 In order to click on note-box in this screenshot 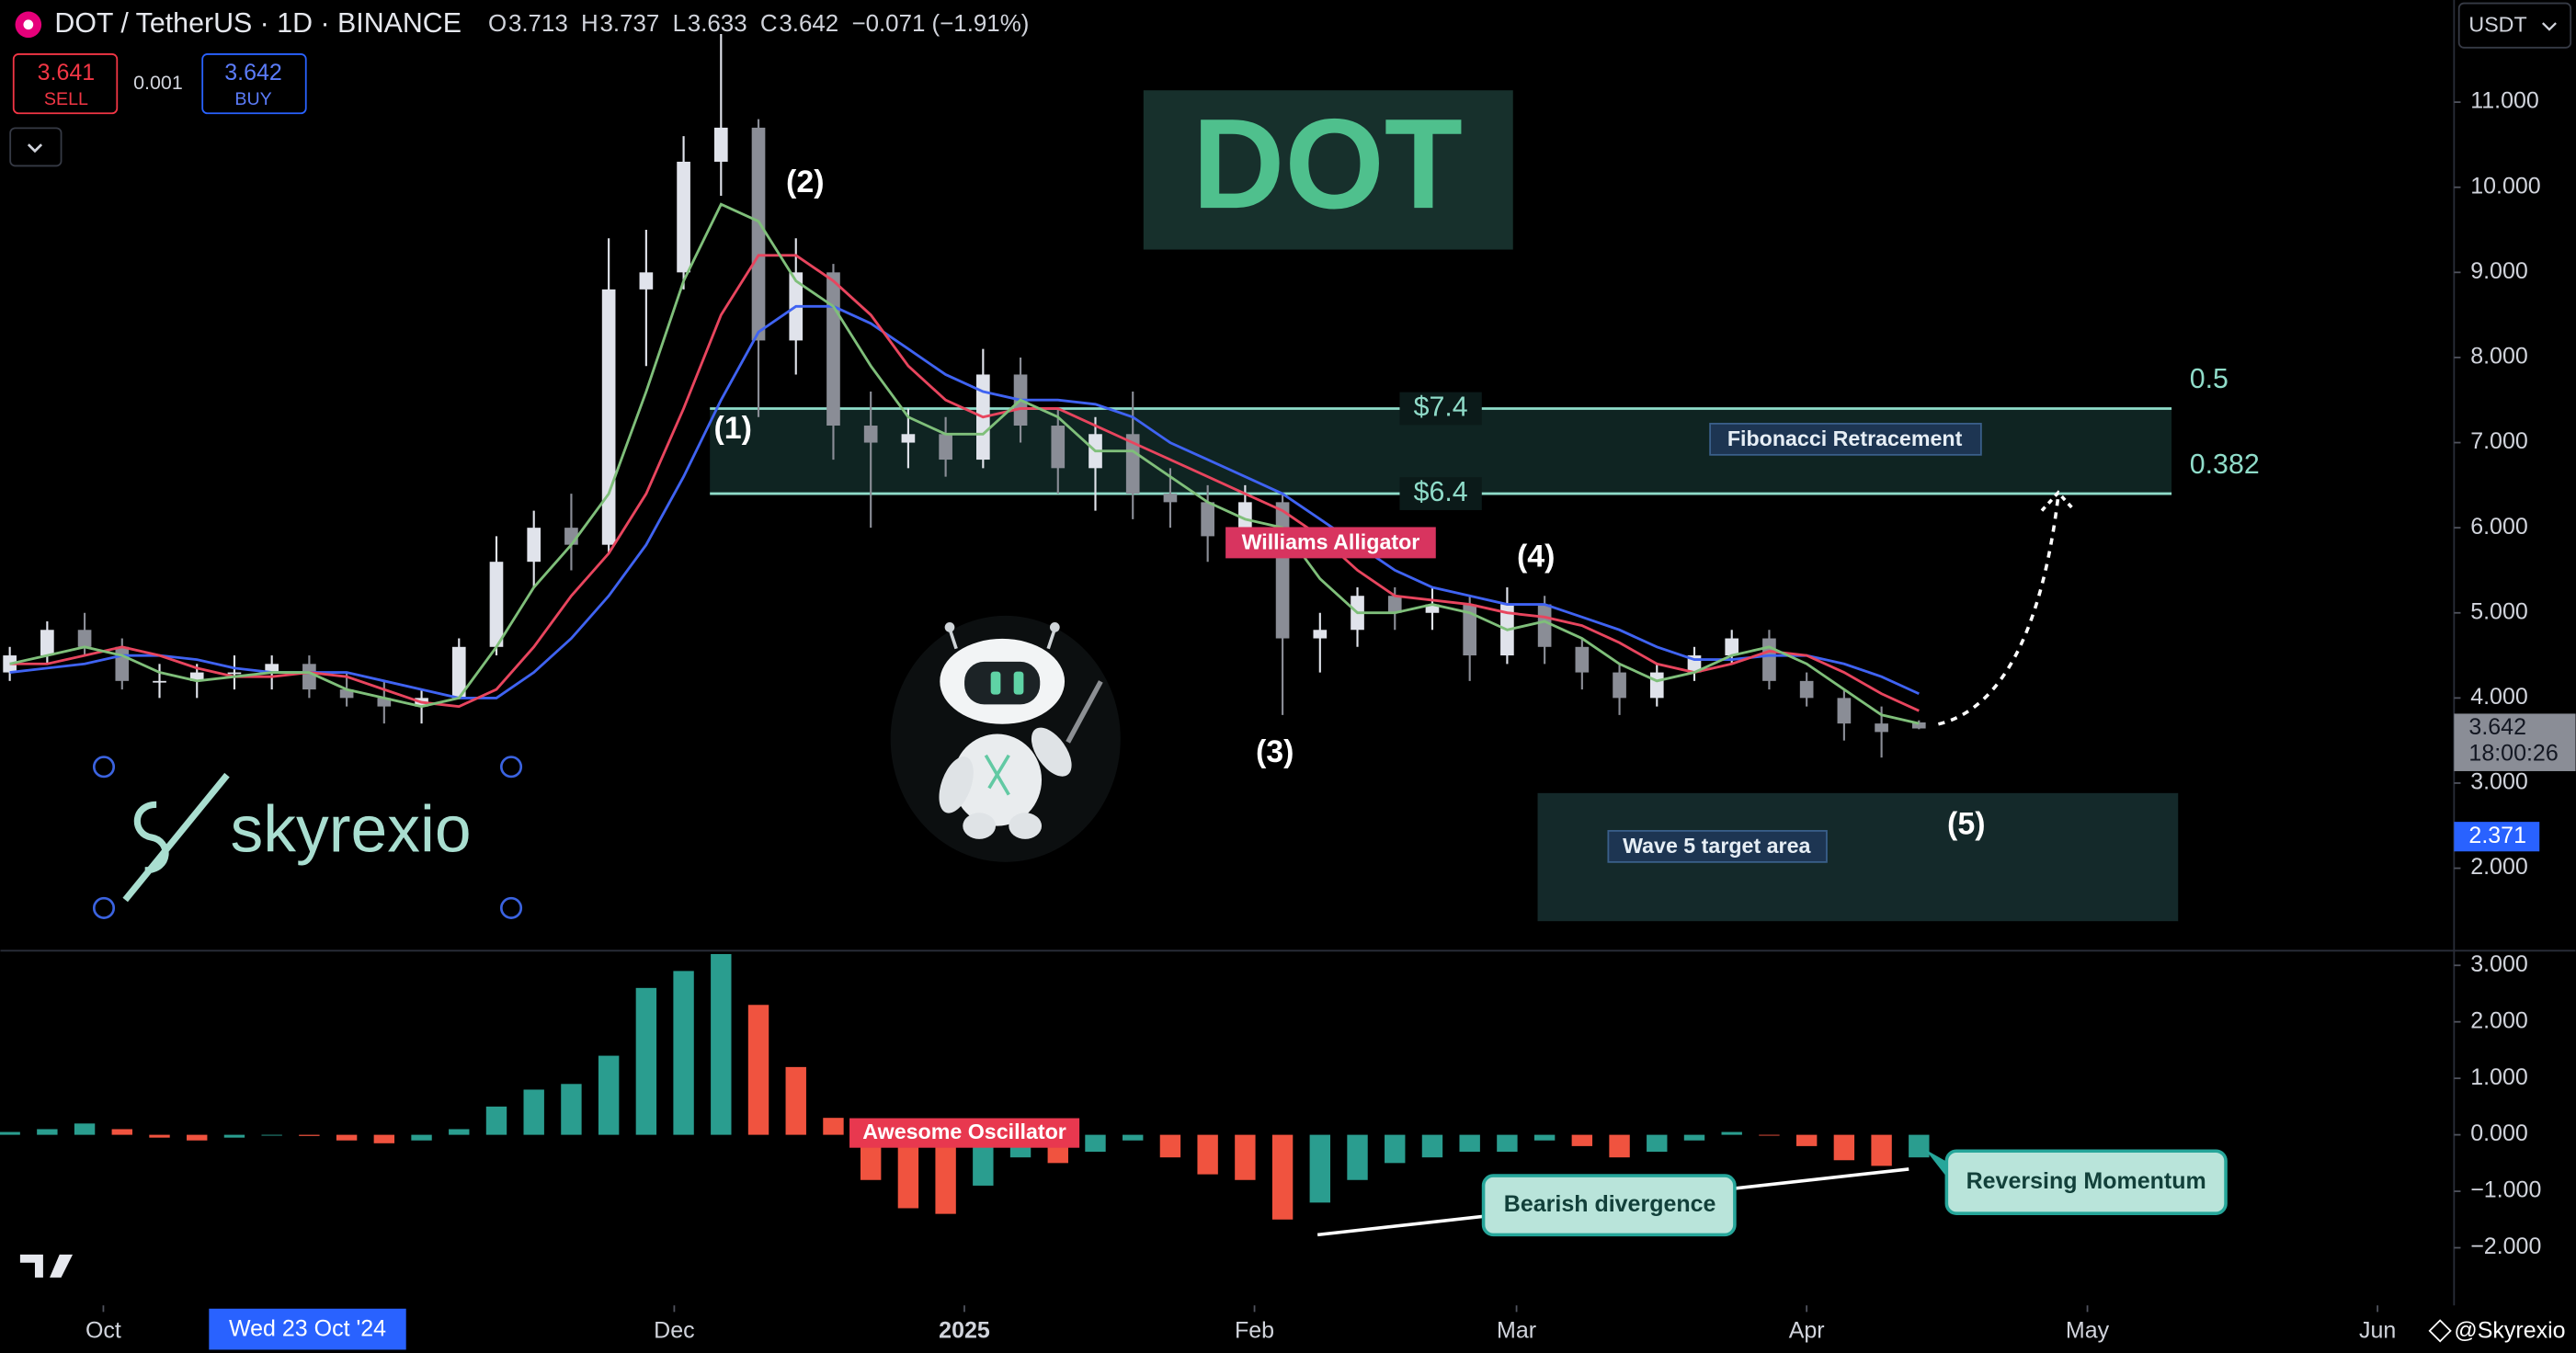, I will do `click(1609, 1205)`.